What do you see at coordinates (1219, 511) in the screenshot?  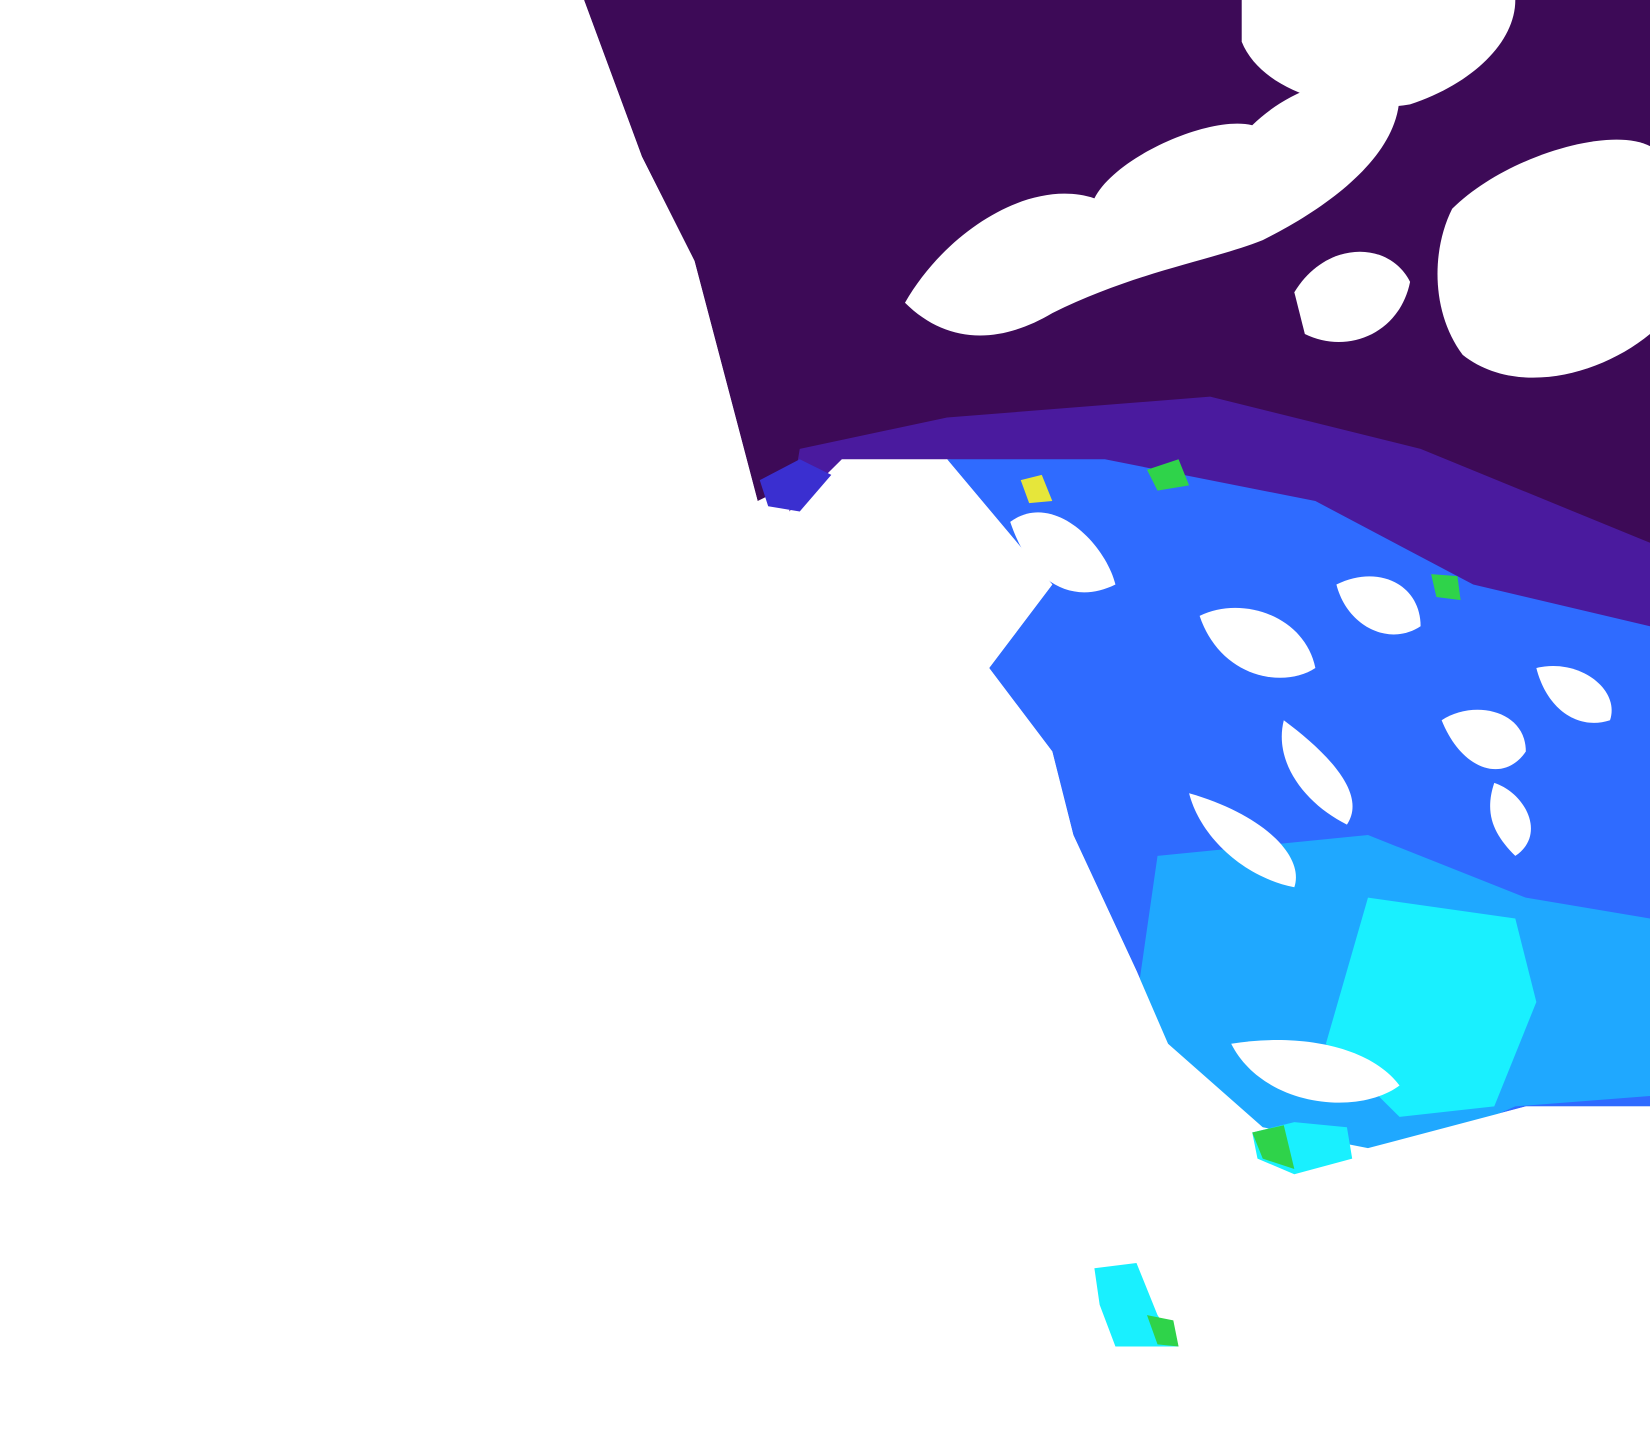 I see `data-swath-violet-band` at bounding box center [1219, 511].